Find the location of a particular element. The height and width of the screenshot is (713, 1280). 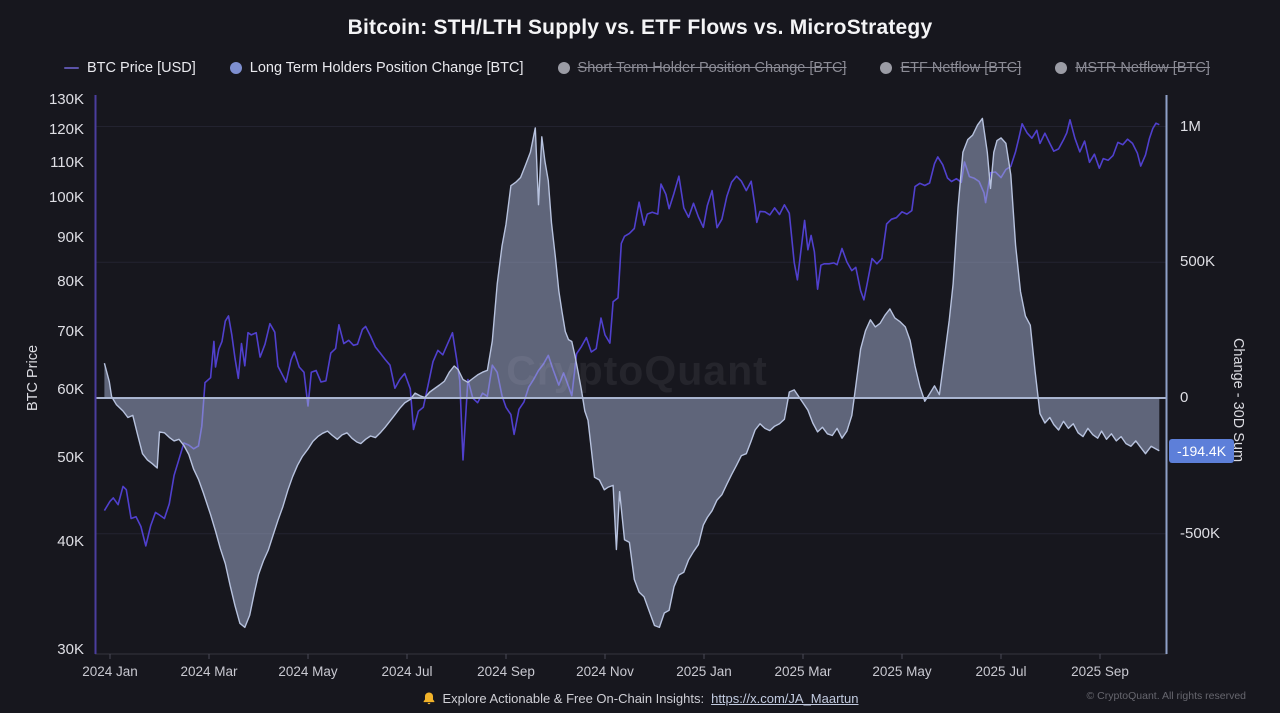

left-axis-tick-90k: 90K is located at coordinates (70, 237).